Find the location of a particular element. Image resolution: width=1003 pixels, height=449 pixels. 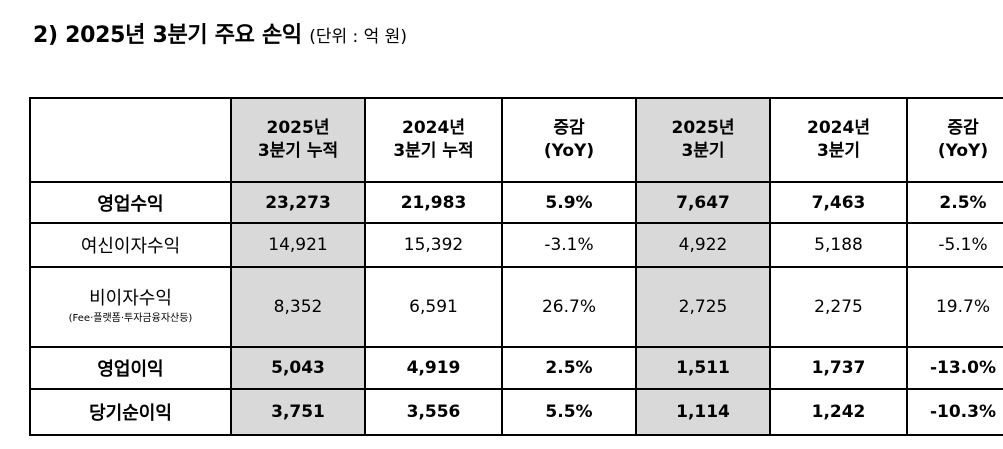

value-cell: 5.5% is located at coordinates (569, 412).